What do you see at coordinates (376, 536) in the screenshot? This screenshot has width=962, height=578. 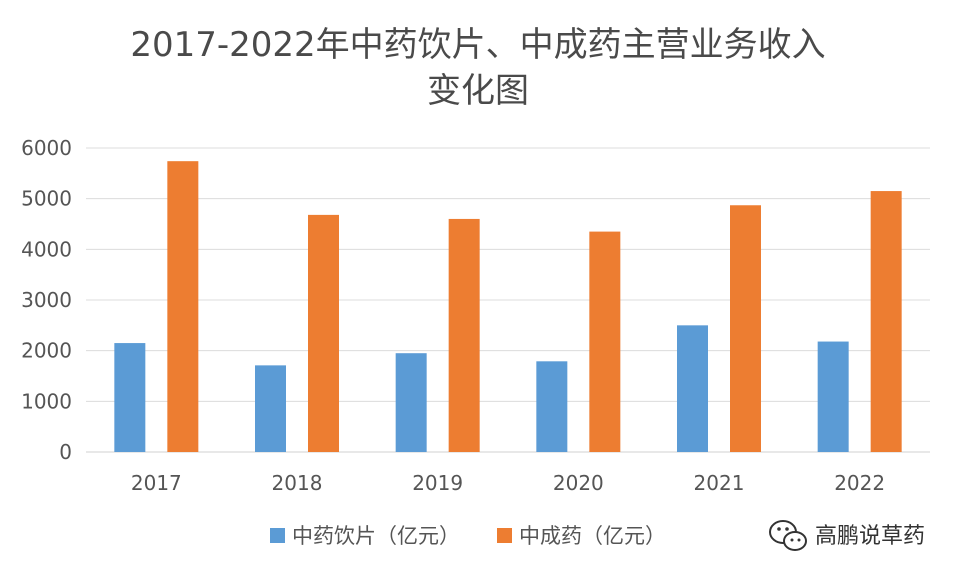 I see `legend-label: 中药饮片（亿元）` at bounding box center [376, 536].